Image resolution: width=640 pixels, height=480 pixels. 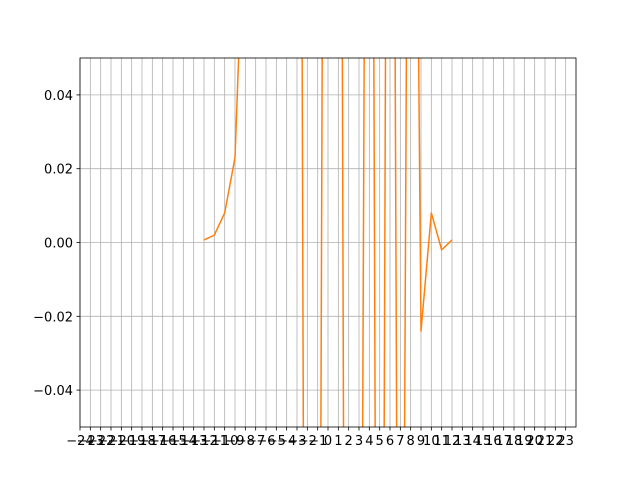 What do you see at coordinates (317, 441) in the screenshot?
I see `x-tick-label: −1` at bounding box center [317, 441].